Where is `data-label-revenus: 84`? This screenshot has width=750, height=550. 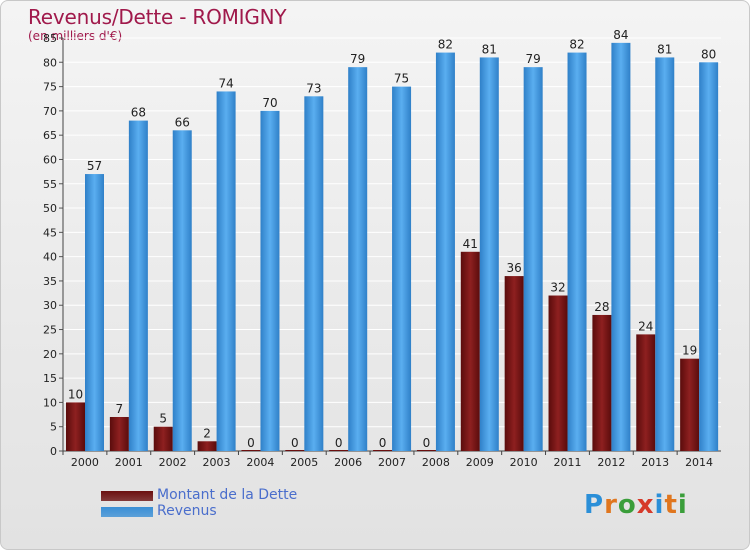 data-label-revenus: 84 is located at coordinates (620, 35).